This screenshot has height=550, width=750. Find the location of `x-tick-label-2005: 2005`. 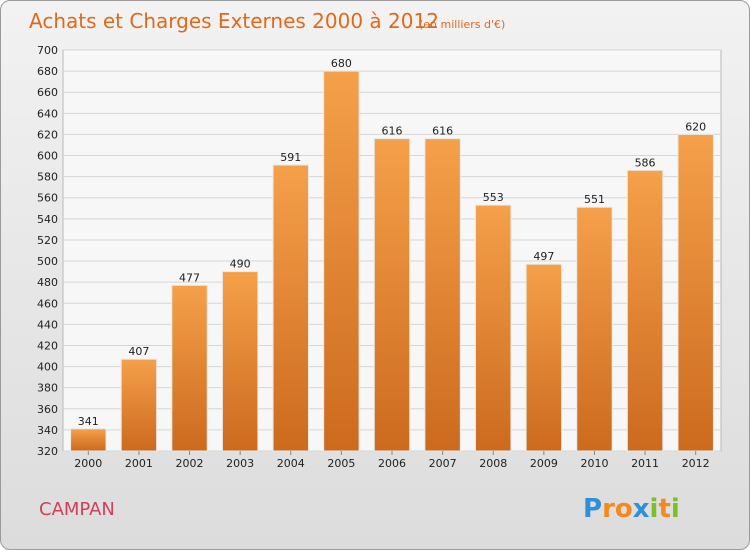

x-tick-label-2005: 2005 is located at coordinates (341, 463).